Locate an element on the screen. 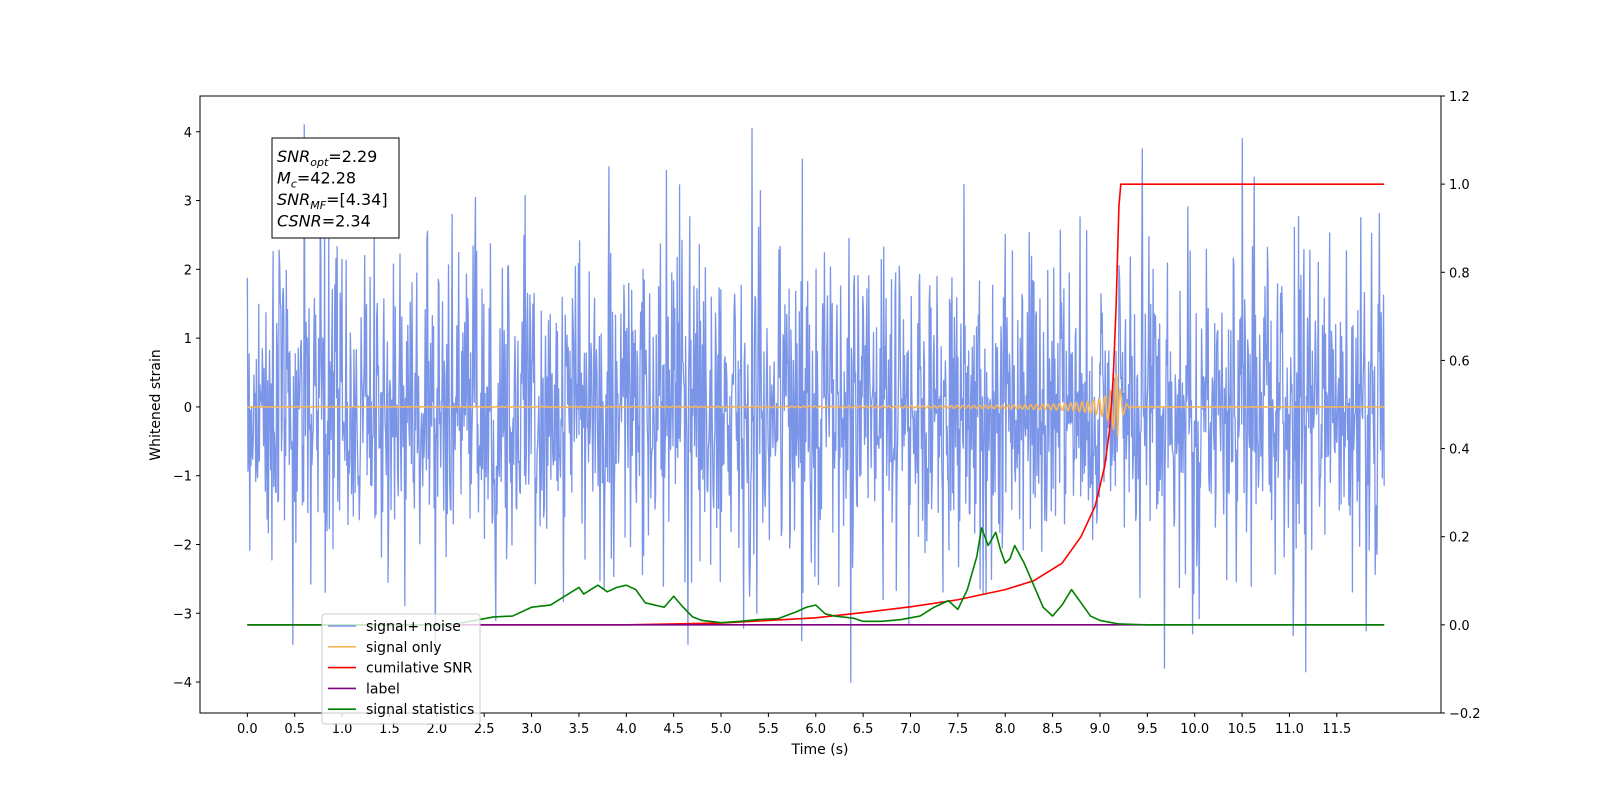 The width and height of the screenshot is (1600, 800). legend-label-label: label is located at coordinates (383, 689).